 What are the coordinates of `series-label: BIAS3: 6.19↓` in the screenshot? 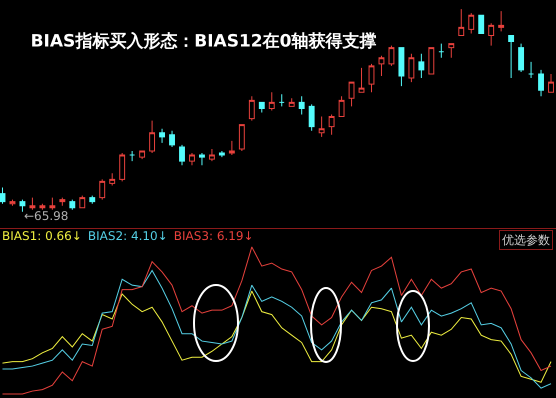 It's located at (214, 236).